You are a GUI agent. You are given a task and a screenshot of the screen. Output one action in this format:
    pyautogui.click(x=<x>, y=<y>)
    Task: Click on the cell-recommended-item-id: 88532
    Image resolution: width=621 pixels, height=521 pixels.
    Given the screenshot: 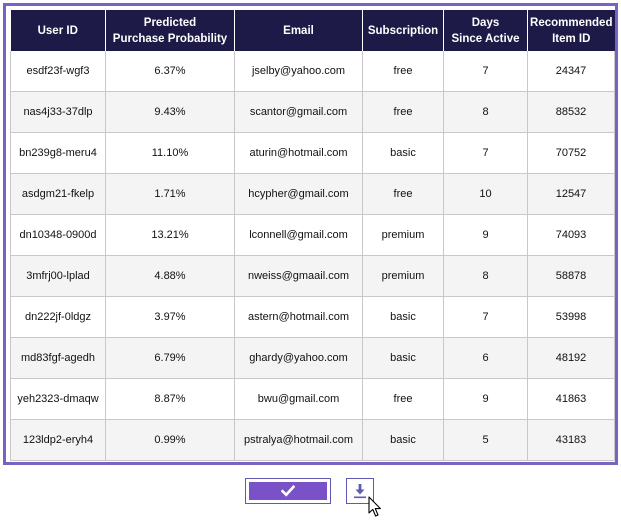 What is the action you would take?
    pyautogui.click(x=571, y=112)
    